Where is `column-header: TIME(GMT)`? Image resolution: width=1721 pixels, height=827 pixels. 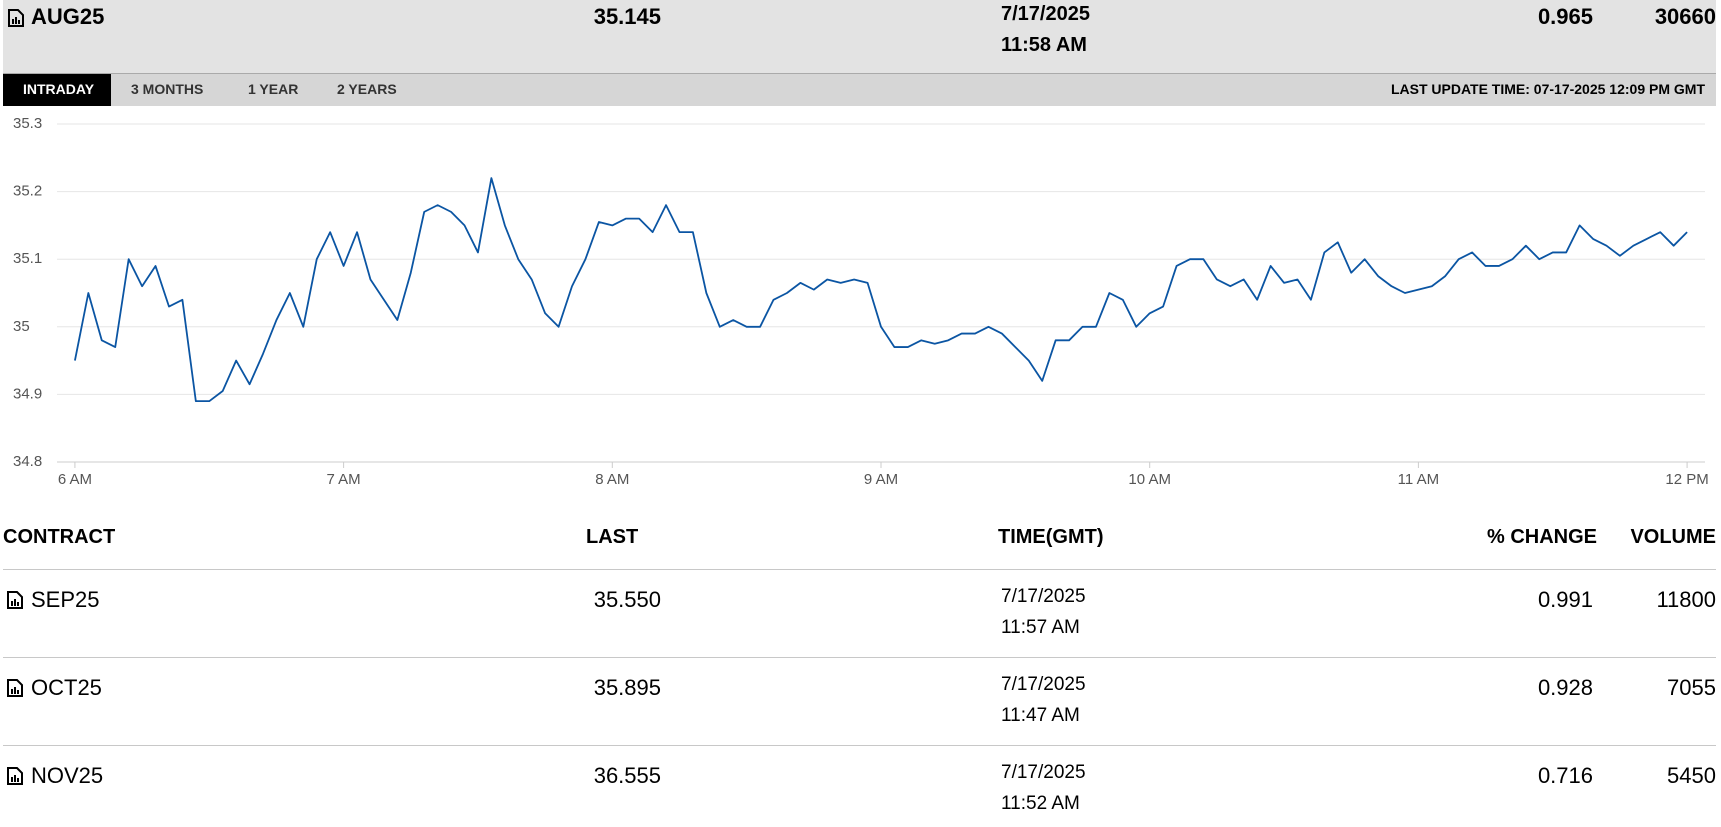
column-header: TIME(GMT) is located at coordinates (1051, 537).